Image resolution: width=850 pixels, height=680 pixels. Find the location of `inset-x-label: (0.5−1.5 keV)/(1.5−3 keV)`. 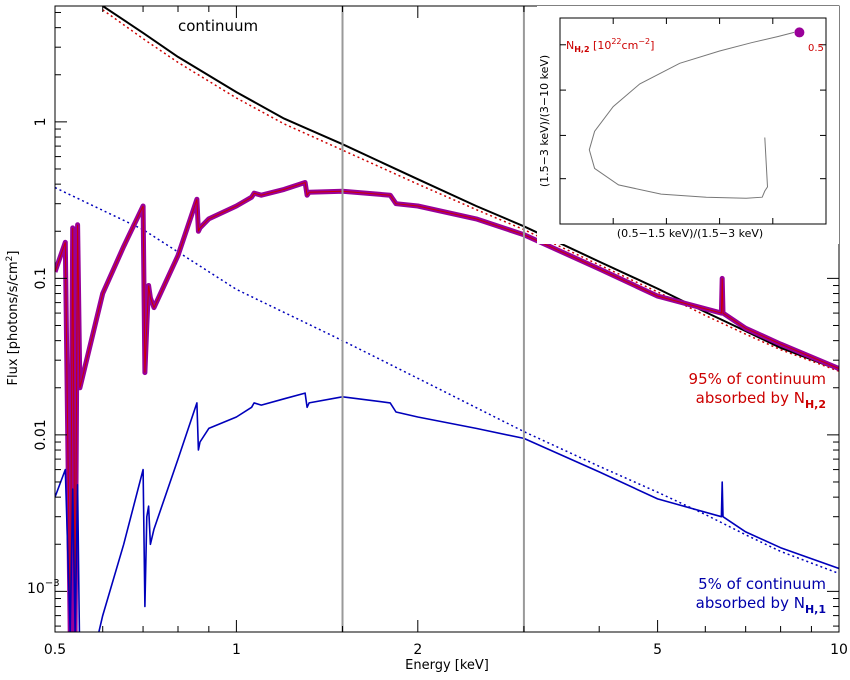

inset-x-label: (0.5−1.5 keV)/(1.5−3 keV) is located at coordinates (690, 233).